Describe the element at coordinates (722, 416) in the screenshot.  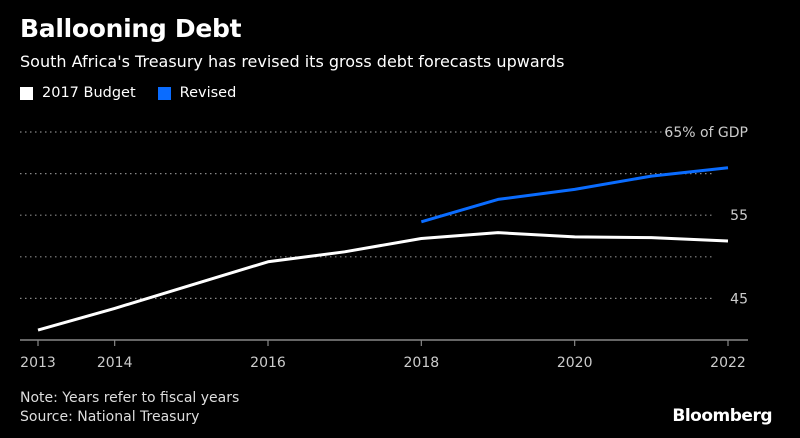
I see `bloomberg-logo: Bloomberg` at that location.